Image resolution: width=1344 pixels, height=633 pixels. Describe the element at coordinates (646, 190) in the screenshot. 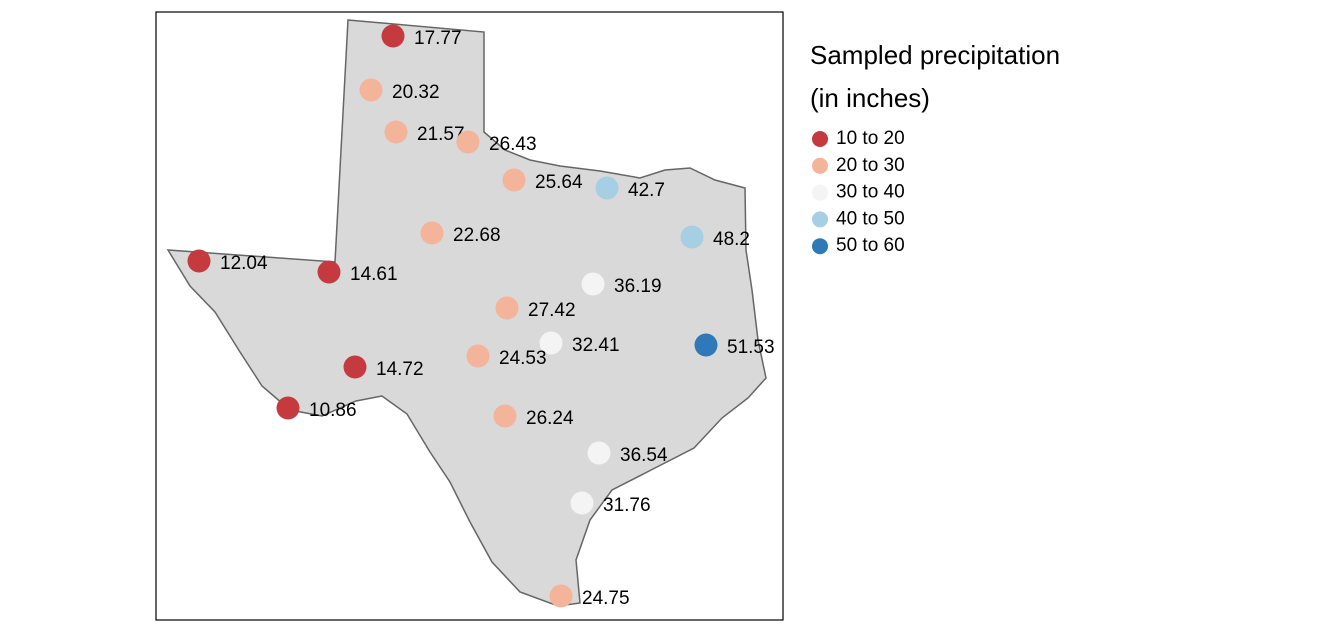

I see `station-label: 42.7` at that location.